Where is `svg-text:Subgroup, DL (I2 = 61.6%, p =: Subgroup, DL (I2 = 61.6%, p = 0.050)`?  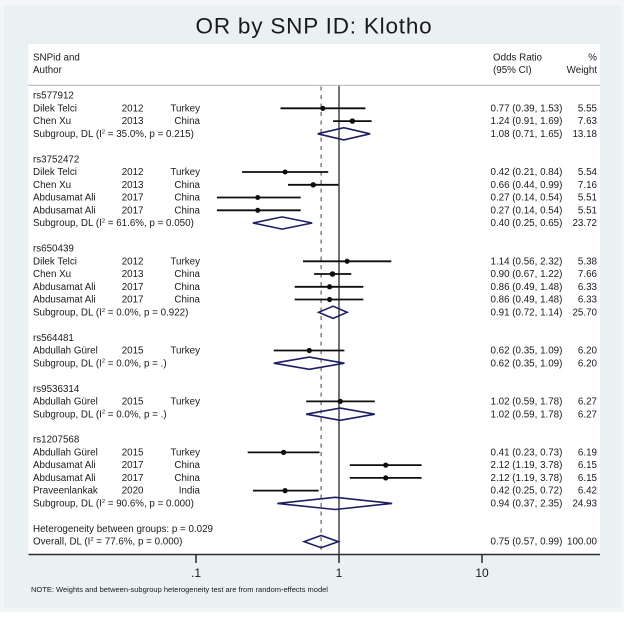
svg-text:Subgroup, DL (I2 = 61.6%, p =: Subgroup, DL (I2 = 61.6%, p = 0.050) is located at coordinates (113, 223).